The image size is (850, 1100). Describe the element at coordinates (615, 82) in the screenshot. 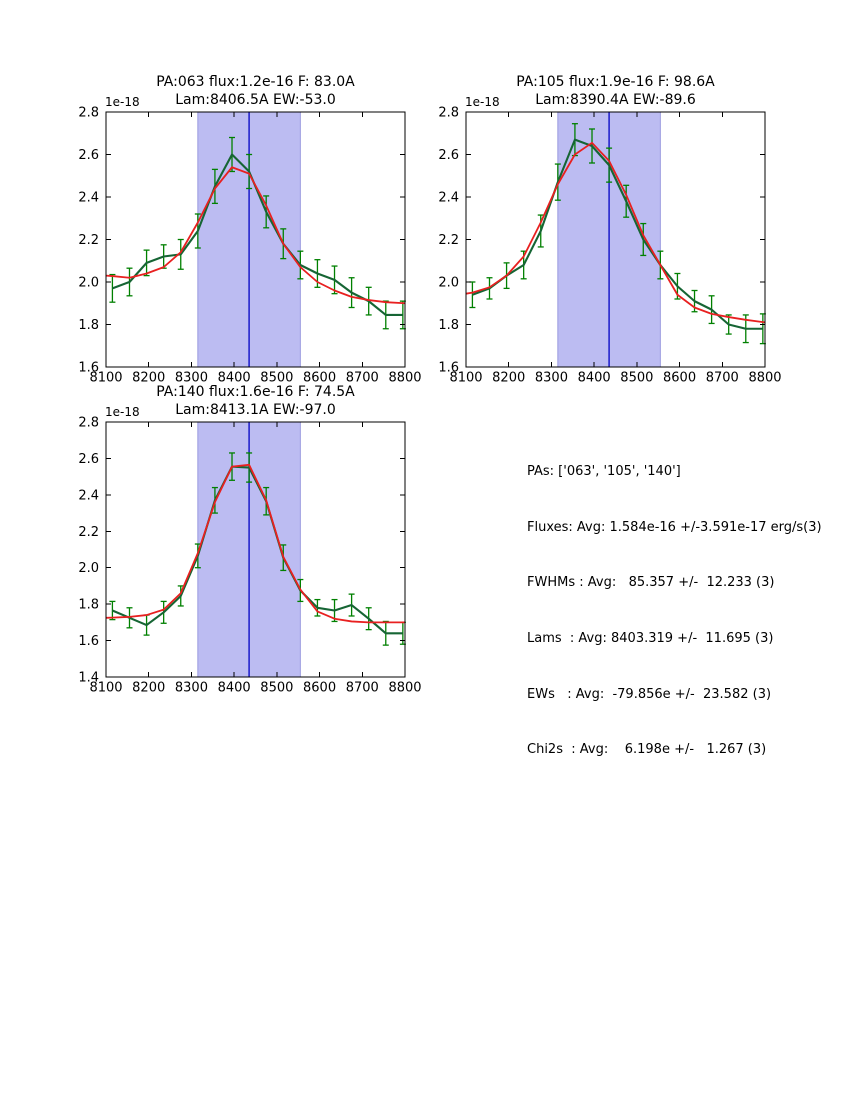

I see `chart-title-line1: PA:105 flux:1.9e-16 F: 98.6A` at that location.